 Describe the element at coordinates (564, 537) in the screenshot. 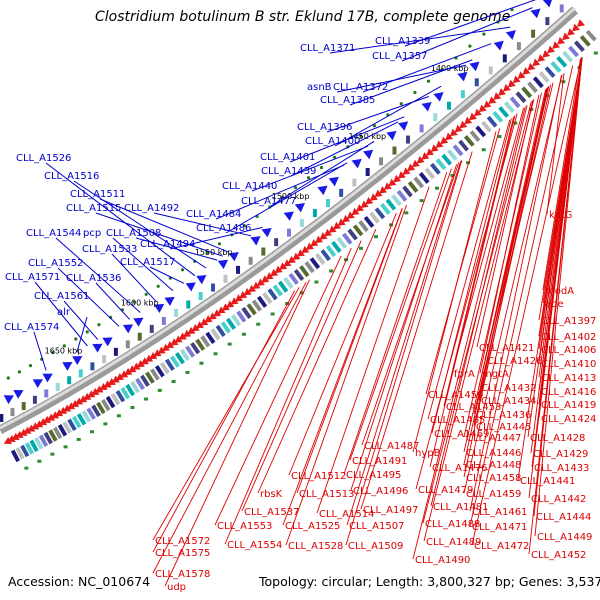

I see `reverse-gene-label: CLL_A1449` at that location.